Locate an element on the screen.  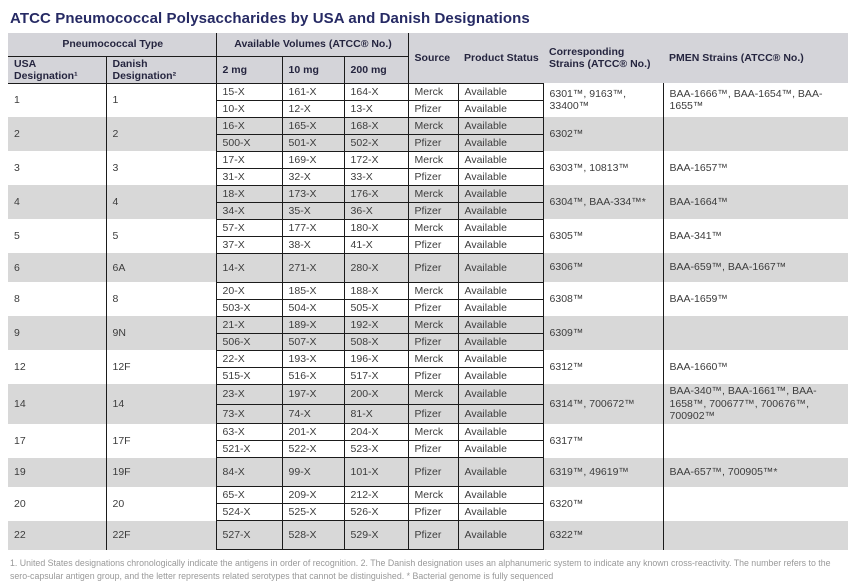
pmen-strains-cell: BAA-1657™ is located at coordinates (698, 167).